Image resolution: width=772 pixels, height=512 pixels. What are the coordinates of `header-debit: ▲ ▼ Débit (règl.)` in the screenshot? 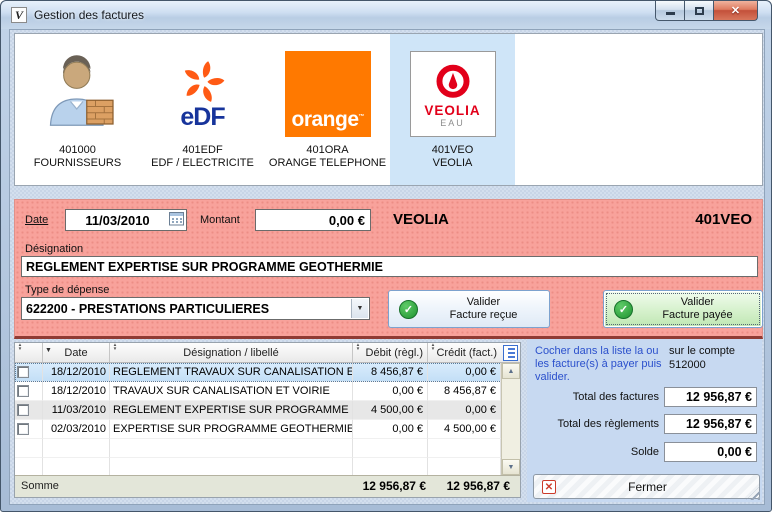 It's located at (390, 352).